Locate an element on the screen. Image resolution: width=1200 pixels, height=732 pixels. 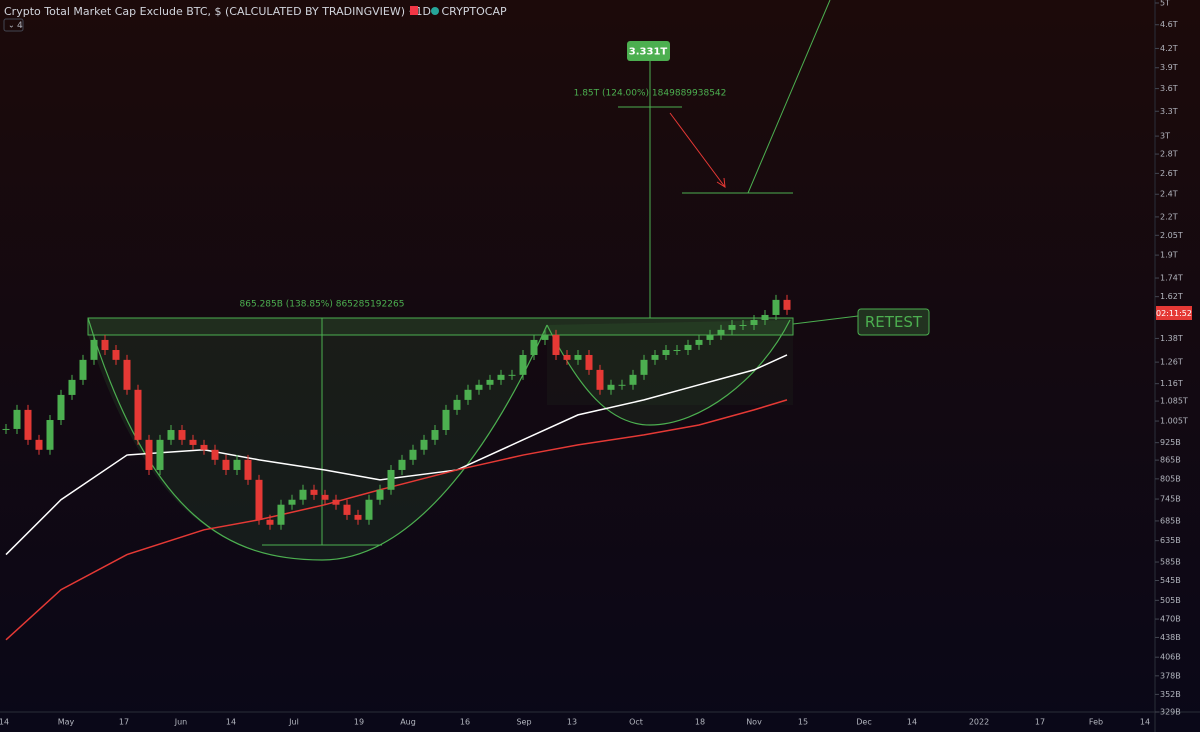
y-tick-label: 1.9T is located at coordinates (1169, 255).